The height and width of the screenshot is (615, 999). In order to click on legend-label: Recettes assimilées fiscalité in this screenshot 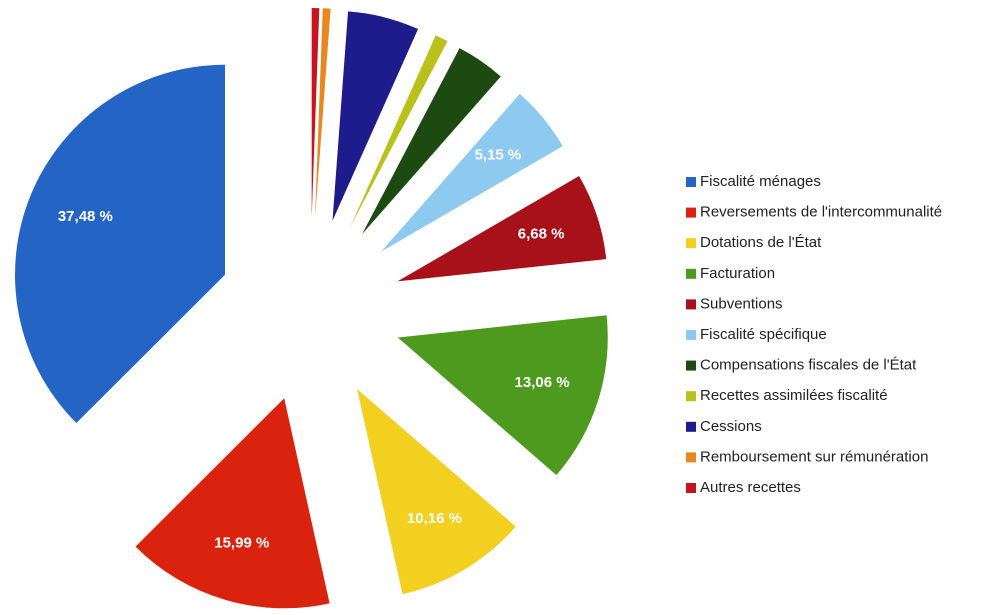, I will do `click(794, 395)`.